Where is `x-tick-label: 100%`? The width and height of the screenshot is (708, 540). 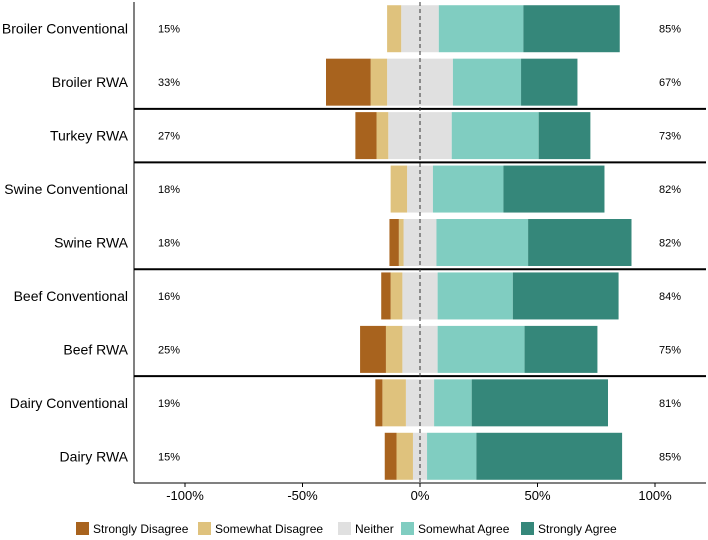 x-tick-label: 100% is located at coordinates (655, 495).